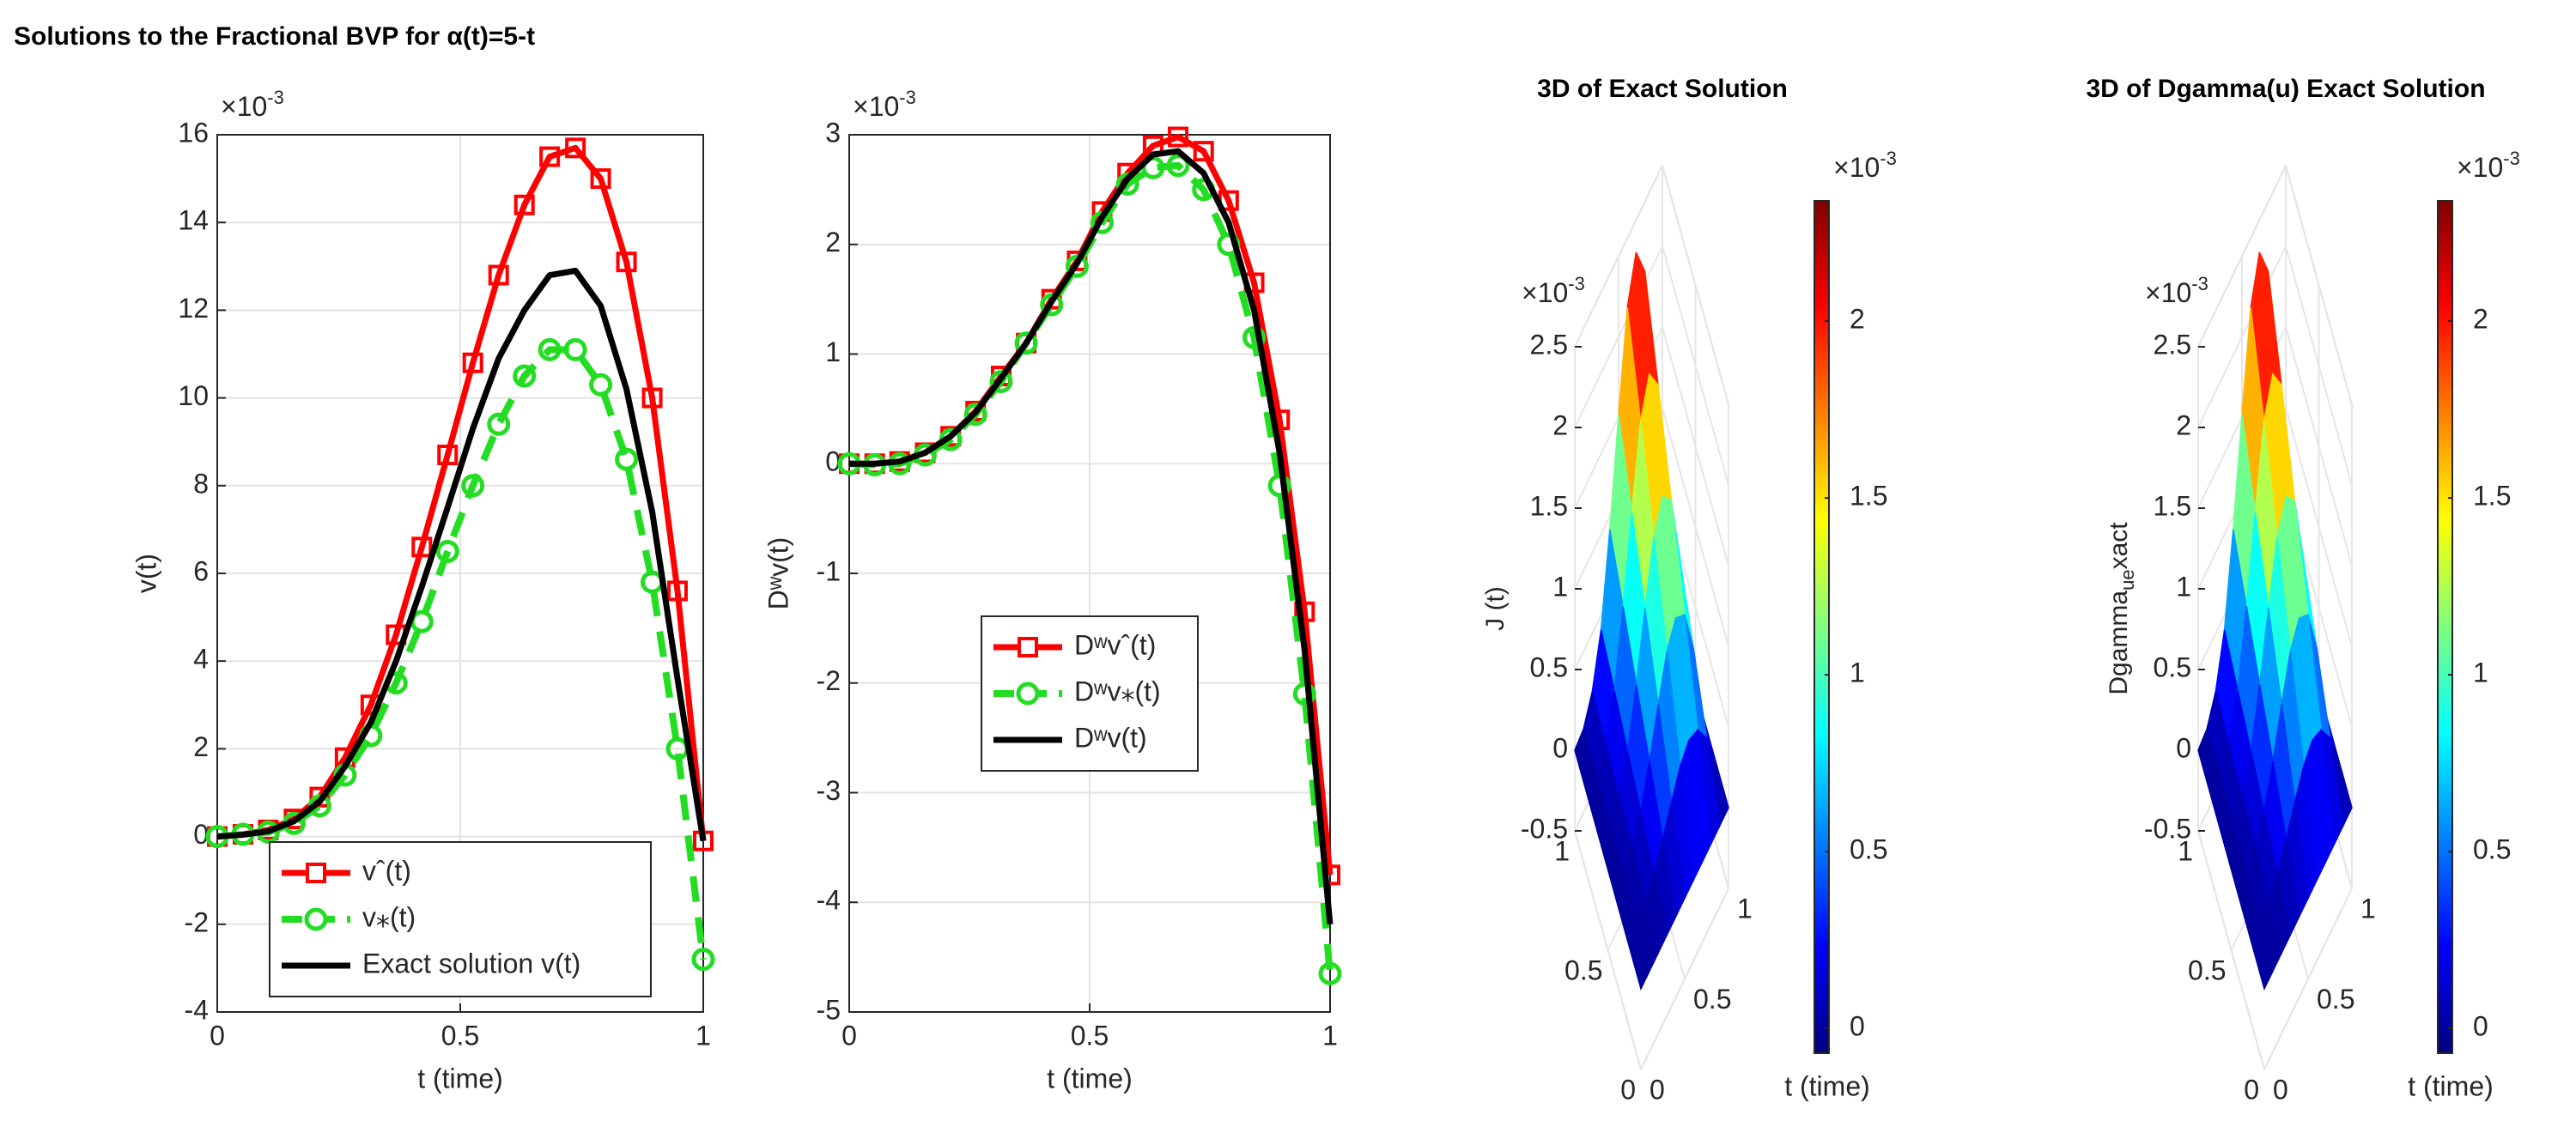 The width and height of the screenshot is (2576, 1133). I want to click on z-tick-label: -0.5, so click(2167, 828).